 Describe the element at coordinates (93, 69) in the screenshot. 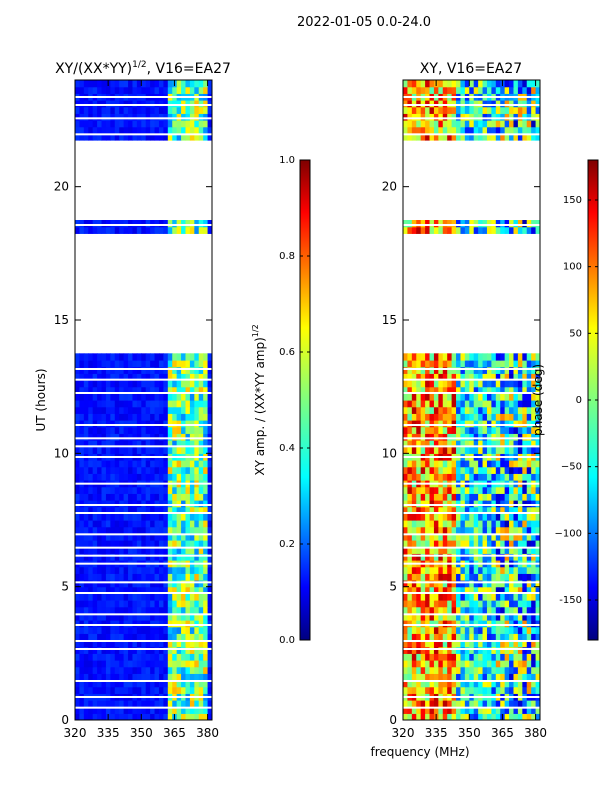

I see `left-title-main: XY/(XX*YY)` at that location.